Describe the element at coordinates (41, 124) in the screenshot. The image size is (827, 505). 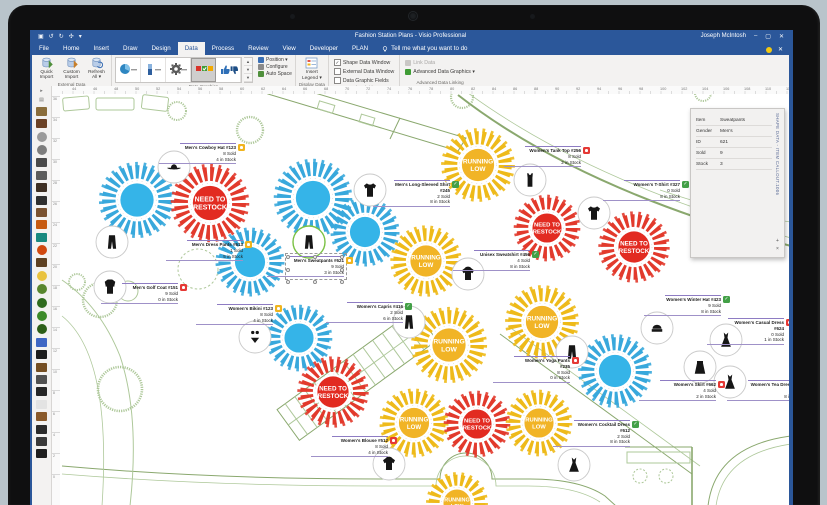
I see `stencil-shape-dresser` at that location.